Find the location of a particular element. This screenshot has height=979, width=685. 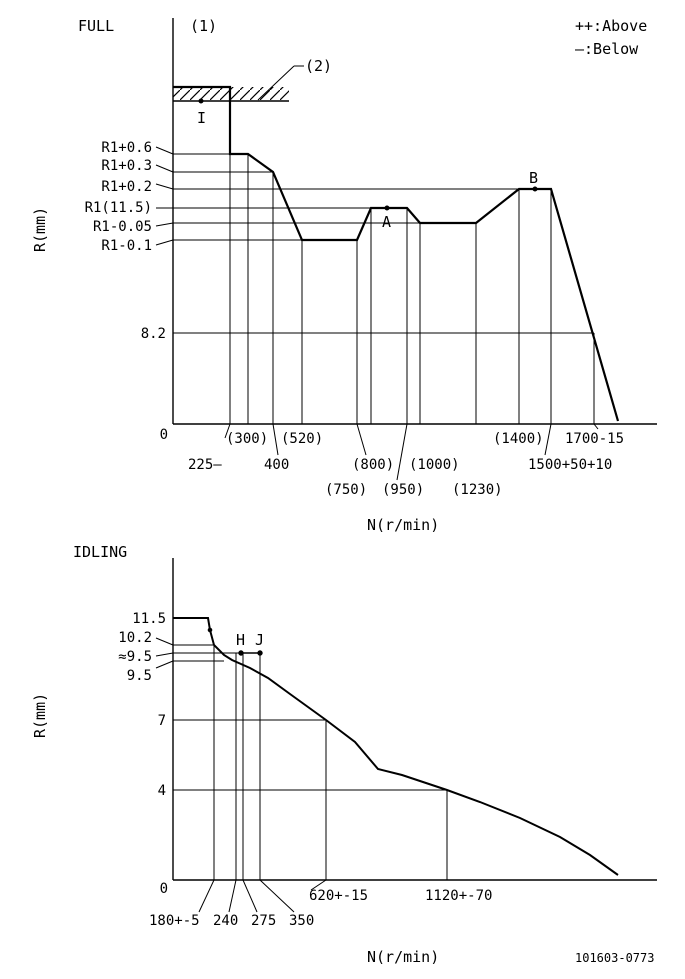

idling-drop-lines is located at coordinates (330, 762).